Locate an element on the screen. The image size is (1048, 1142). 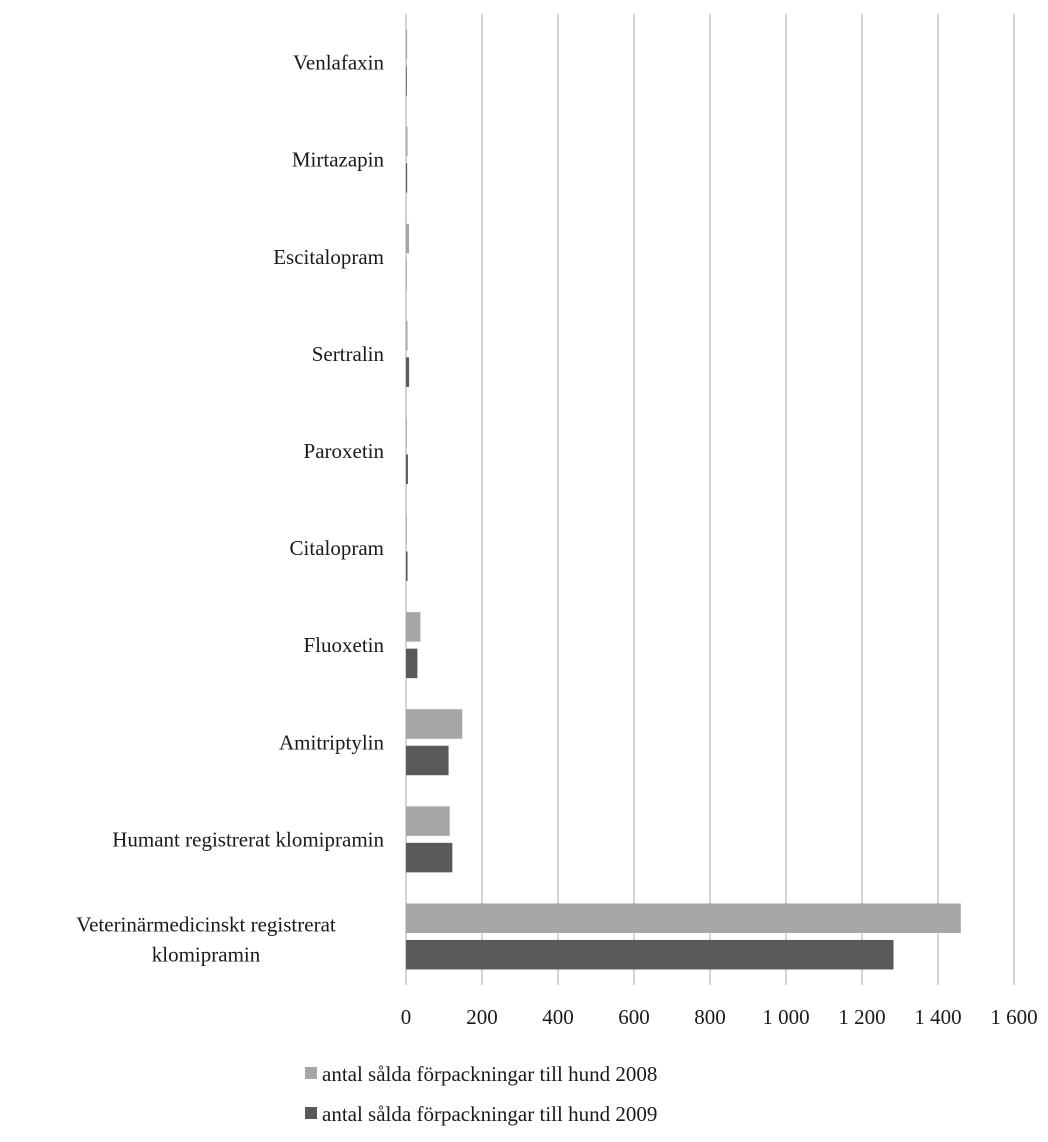
category-label: Humant registrerat klomipramin is located at coordinates (248, 839).